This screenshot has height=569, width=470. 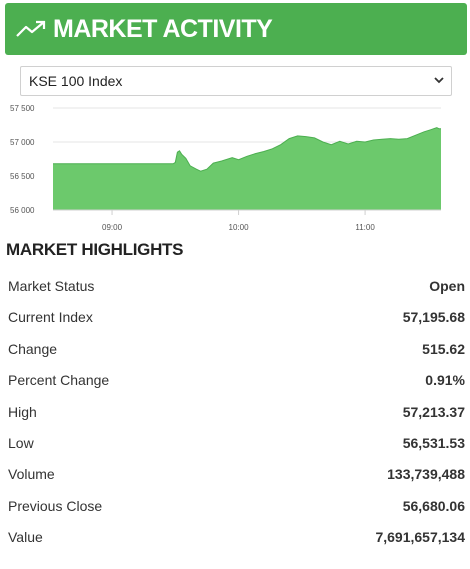 What do you see at coordinates (59, 380) in the screenshot?
I see `highlight-label: Percent Change` at bounding box center [59, 380].